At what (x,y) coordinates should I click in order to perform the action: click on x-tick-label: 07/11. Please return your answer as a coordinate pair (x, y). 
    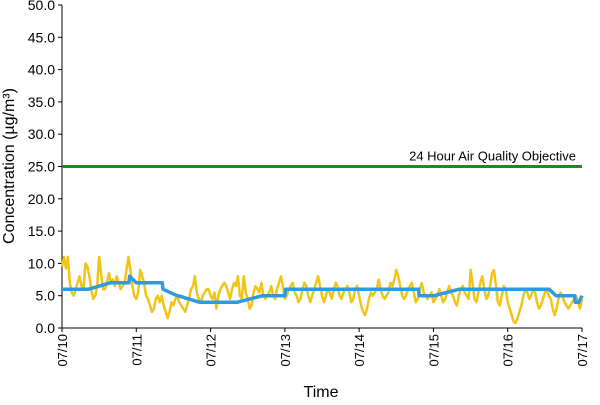
    Looking at the image, I should click on (136, 350).